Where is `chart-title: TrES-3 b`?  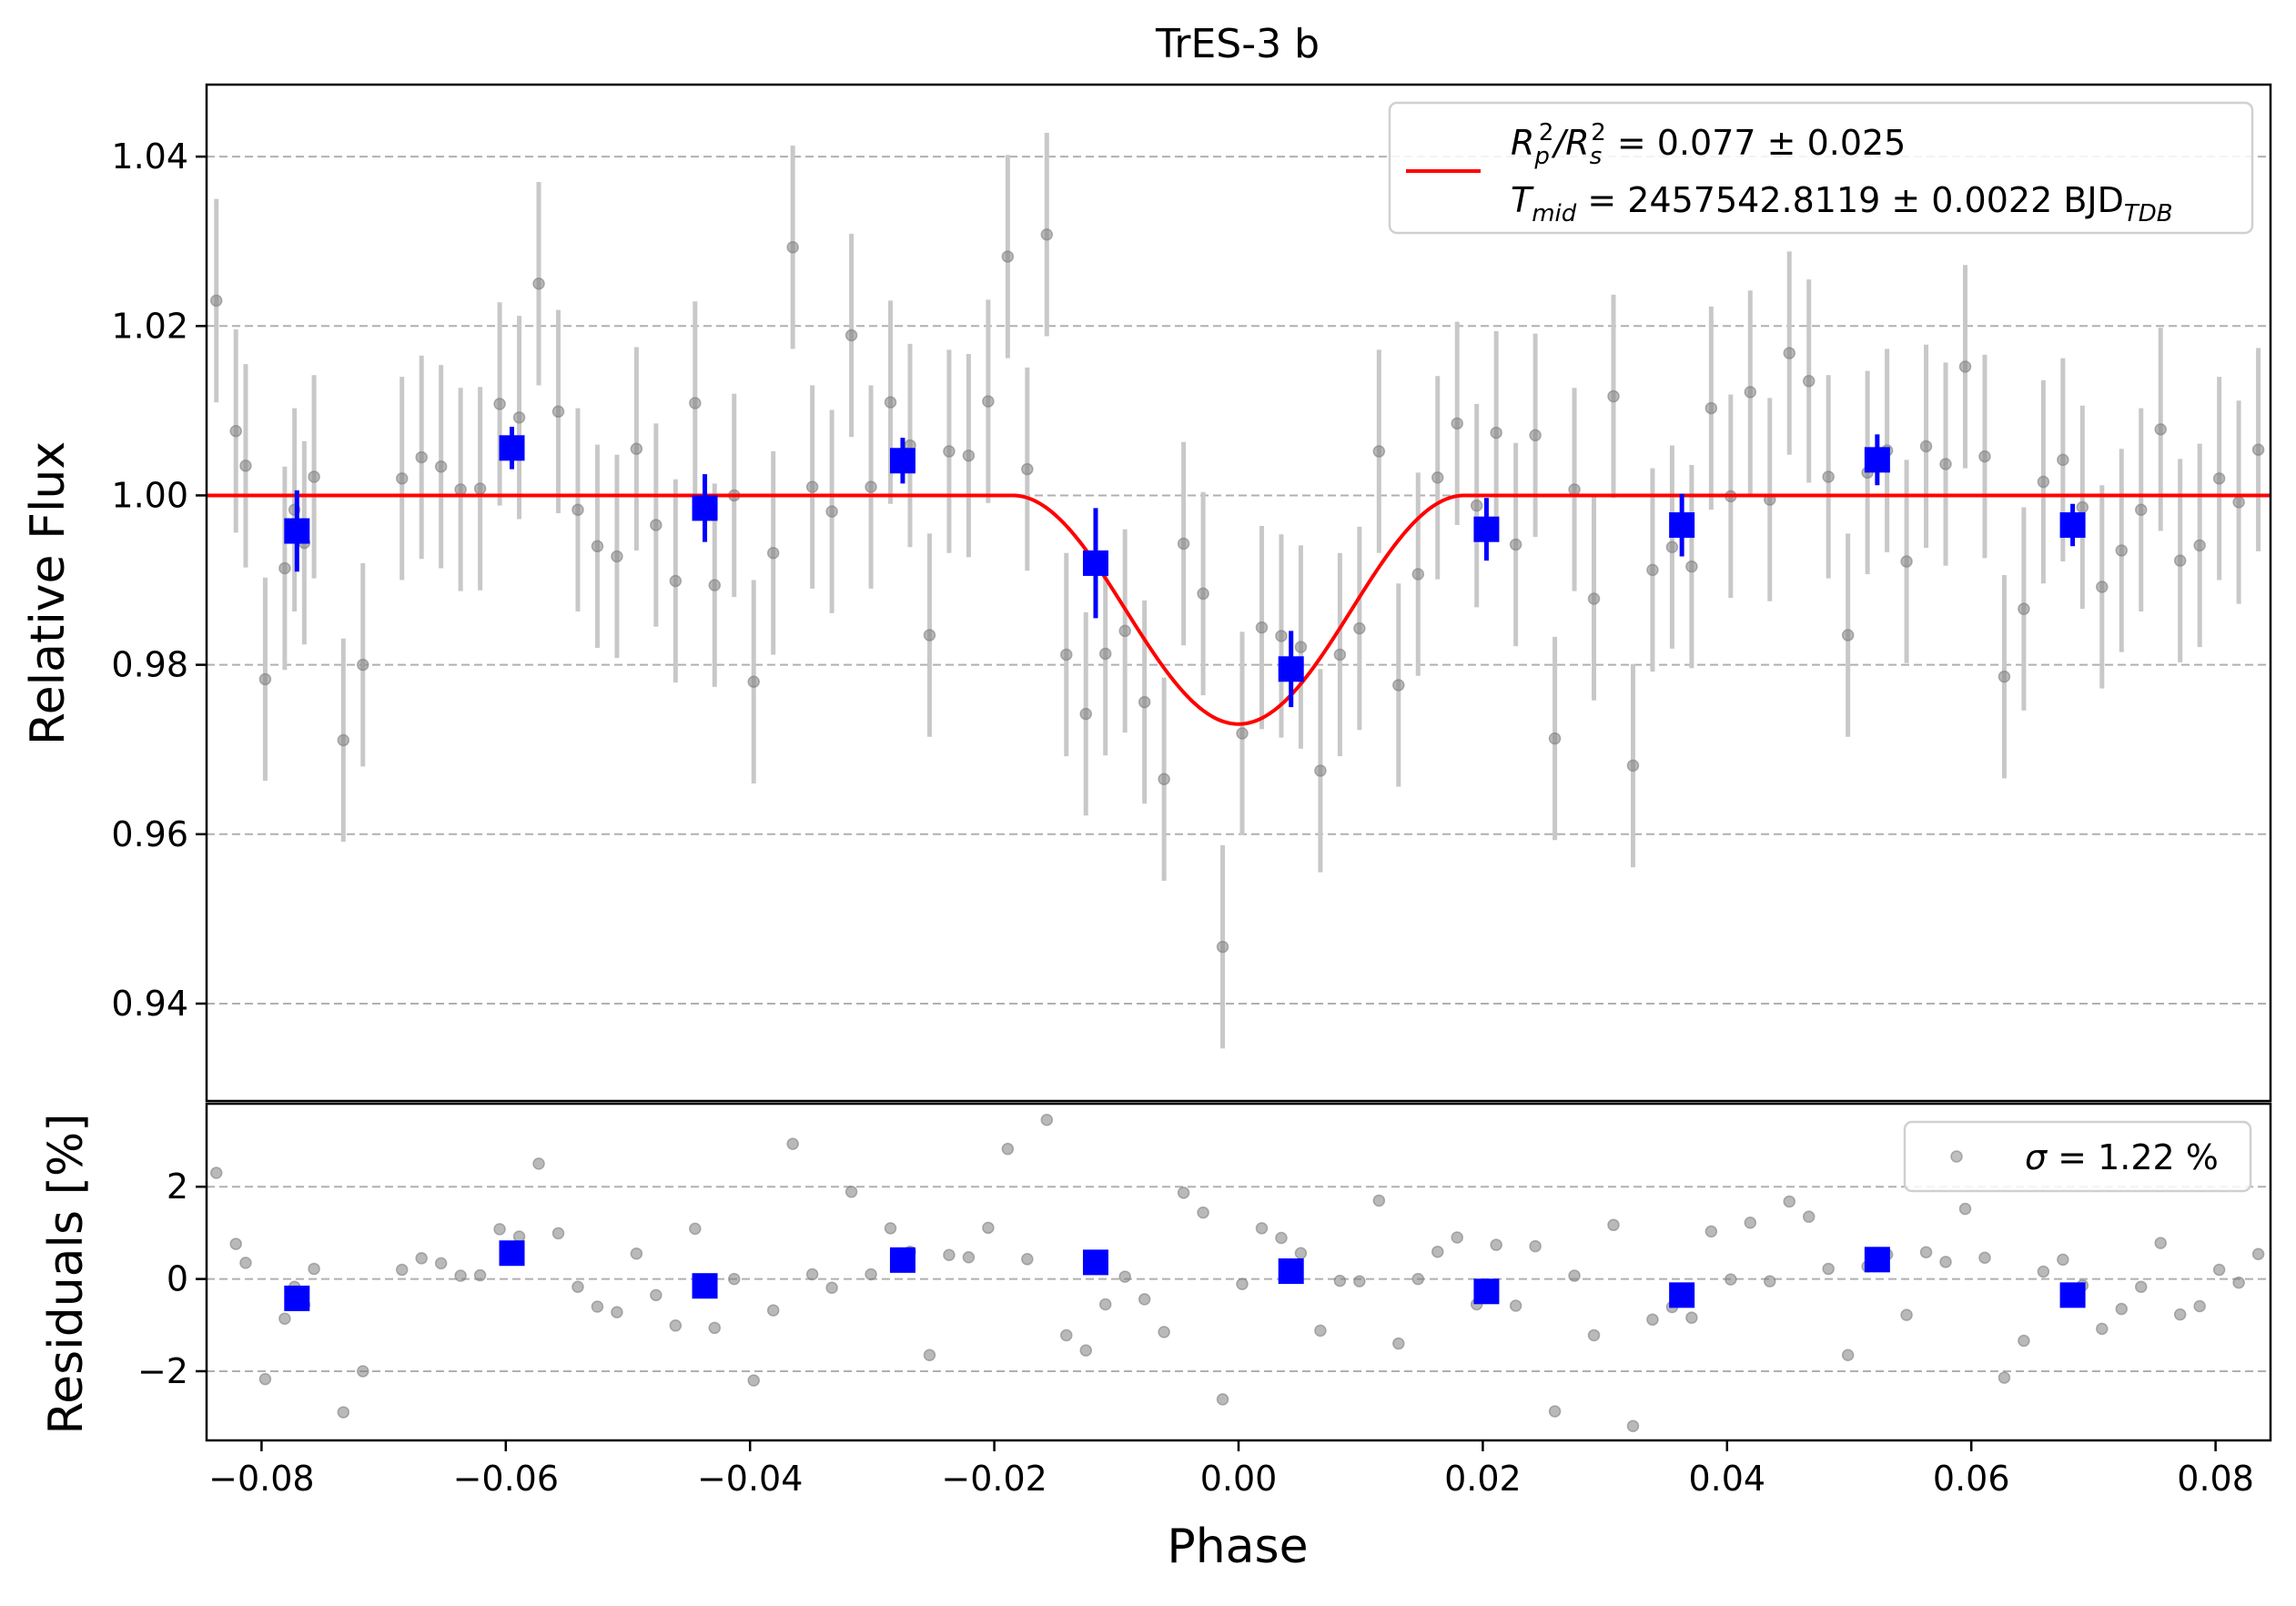
chart-title: TrES-3 b is located at coordinates (1238, 44).